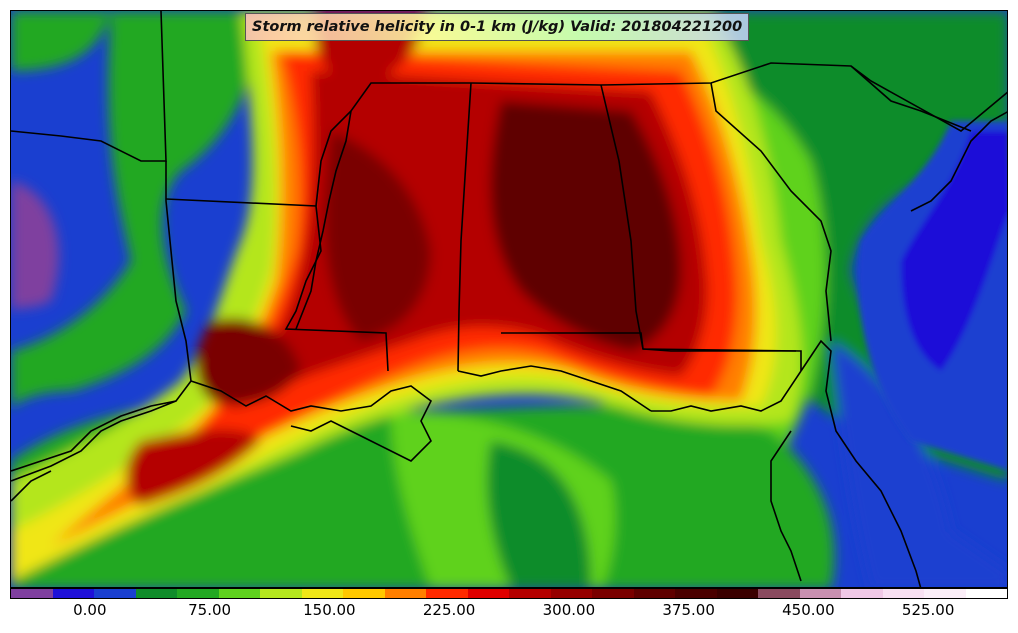 This screenshot has height=633, width=1018. Describe the element at coordinates (90, 610) in the screenshot. I see `colorbar-tick-label: 0.00` at that location.